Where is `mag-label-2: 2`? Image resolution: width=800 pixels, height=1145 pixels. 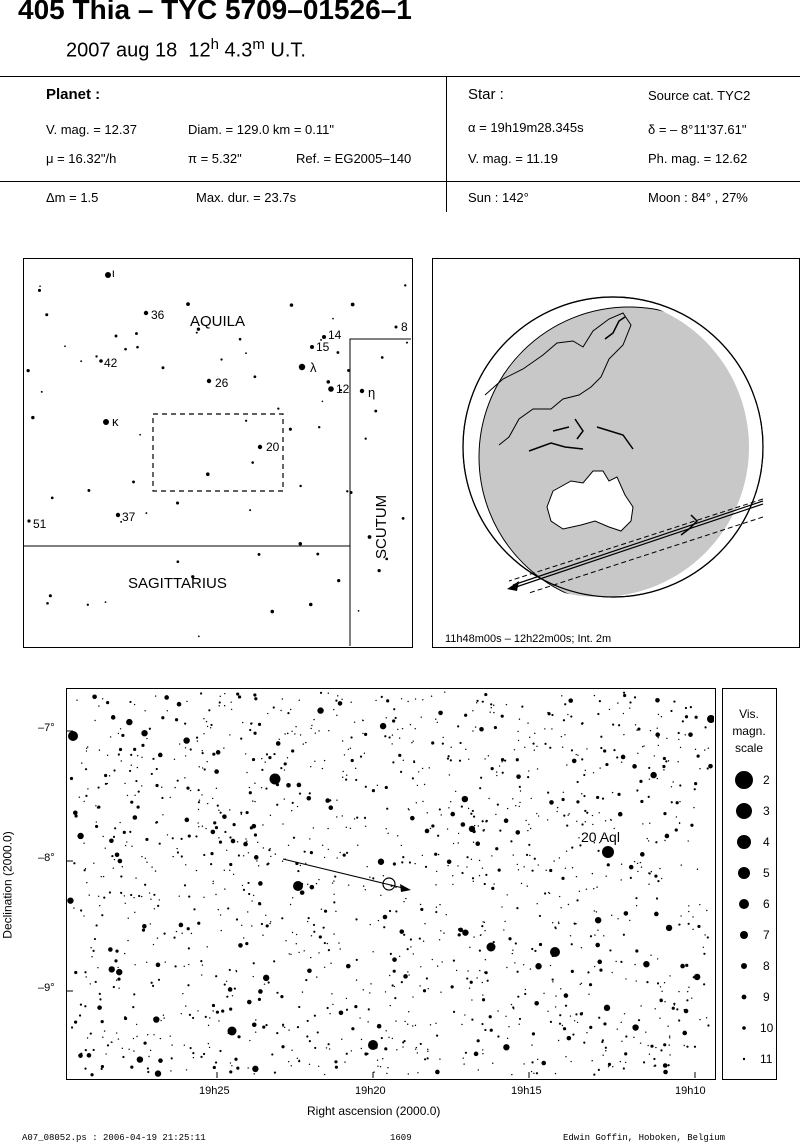
mag-label-2: 2 is located at coordinates (766, 780).